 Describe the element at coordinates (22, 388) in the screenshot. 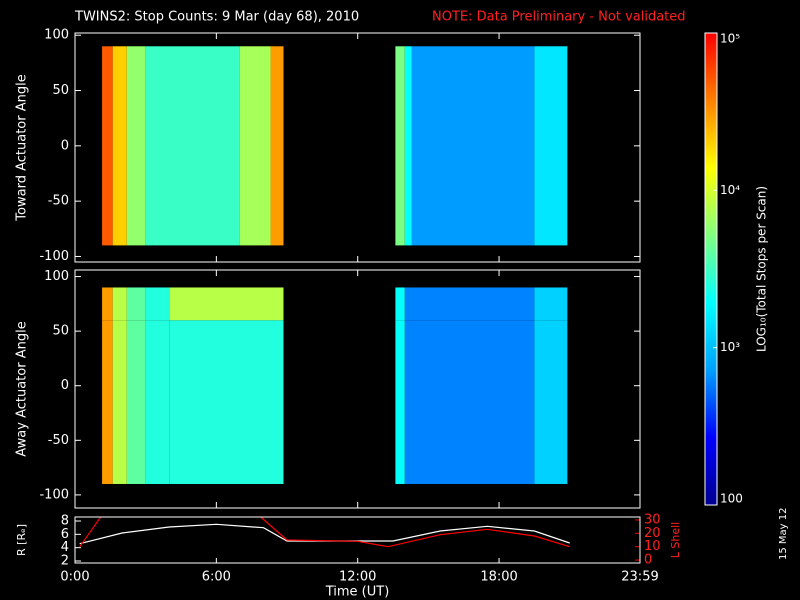

I see `y-axis-label: Away Actuator Angle` at that location.